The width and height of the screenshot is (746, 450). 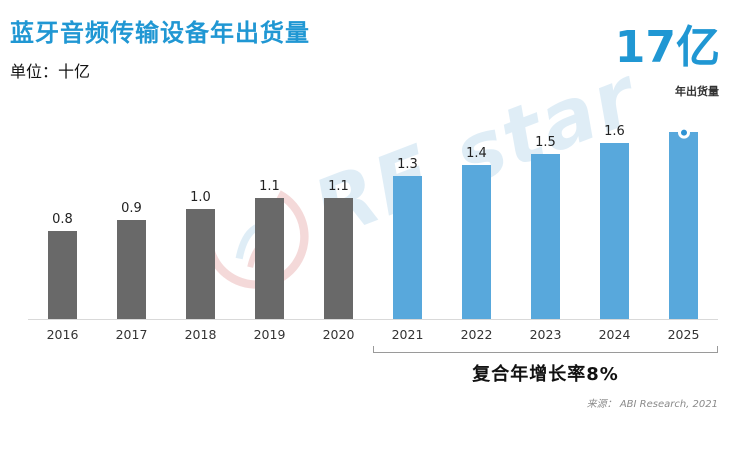 What do you see at coordinates (160, 33) in the screenshot?
I see `page-title: 蓝牙音频传输设备年出货量` at bounding box center [160, 33].